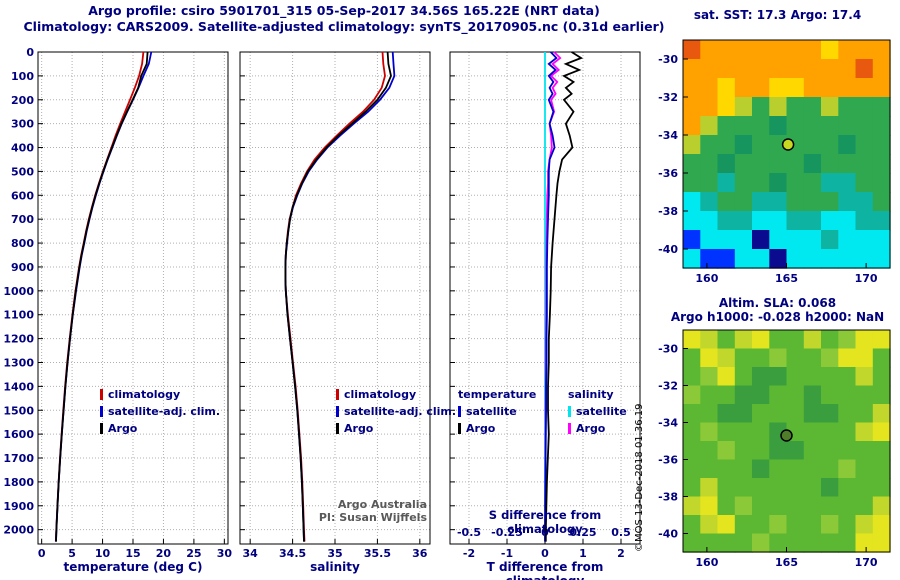 The image size is (900, 580). I want to click on tick-label: 1700, so click(18, 458).